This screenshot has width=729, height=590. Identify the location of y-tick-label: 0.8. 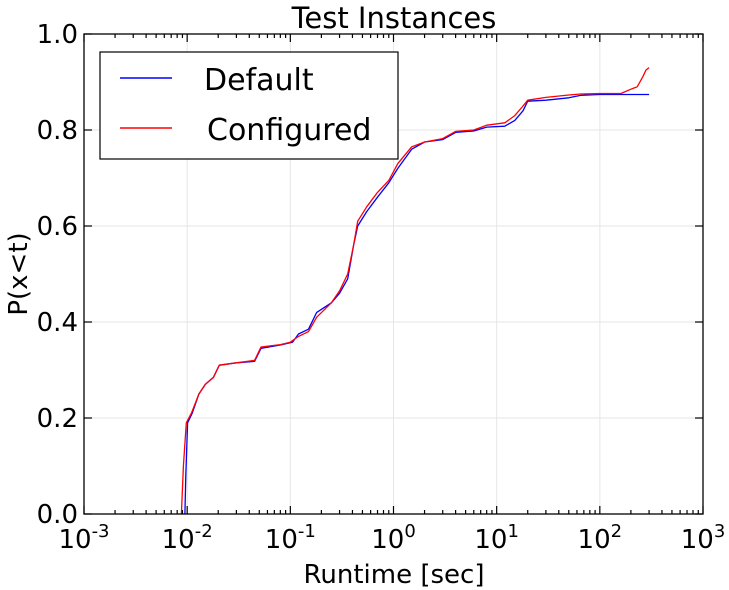
(57, 131).